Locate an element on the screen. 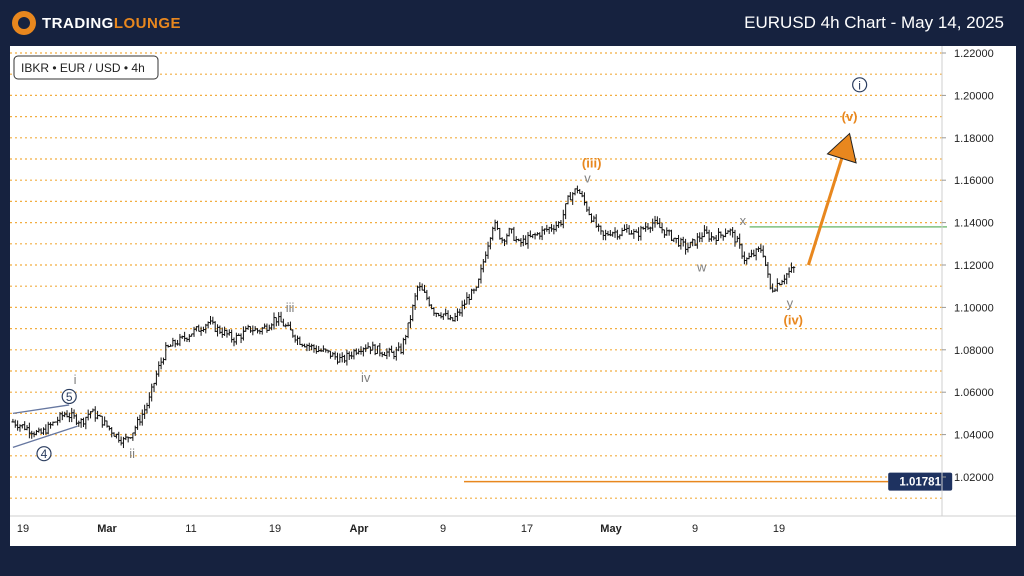 Image resolution: width=1024 pixels, height=576 pixels. wave-label: v is located at coordinates (587, 178).